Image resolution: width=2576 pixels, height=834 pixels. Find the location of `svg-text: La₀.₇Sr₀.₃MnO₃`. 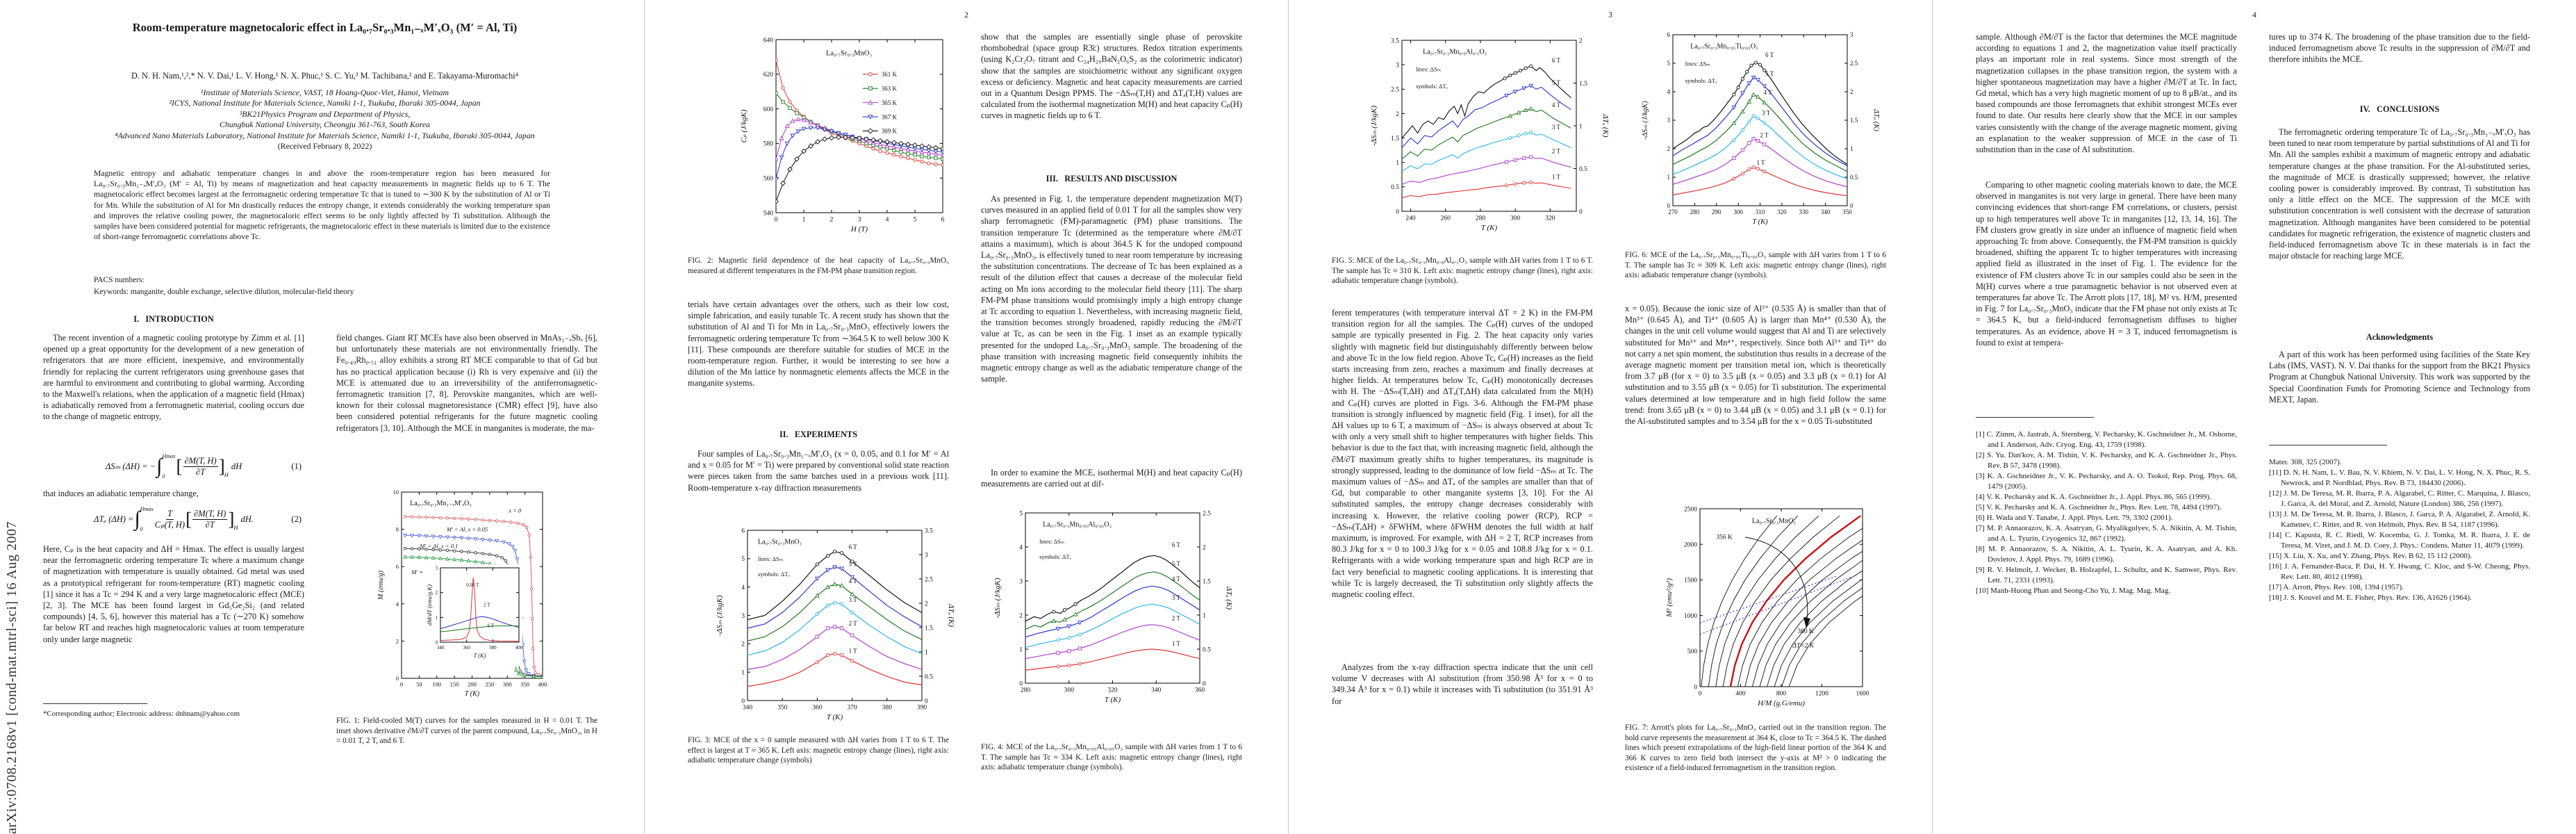

svg-text: La₀.₇Sr₀.₃MnO₃ is located at coordinates (780, 542).